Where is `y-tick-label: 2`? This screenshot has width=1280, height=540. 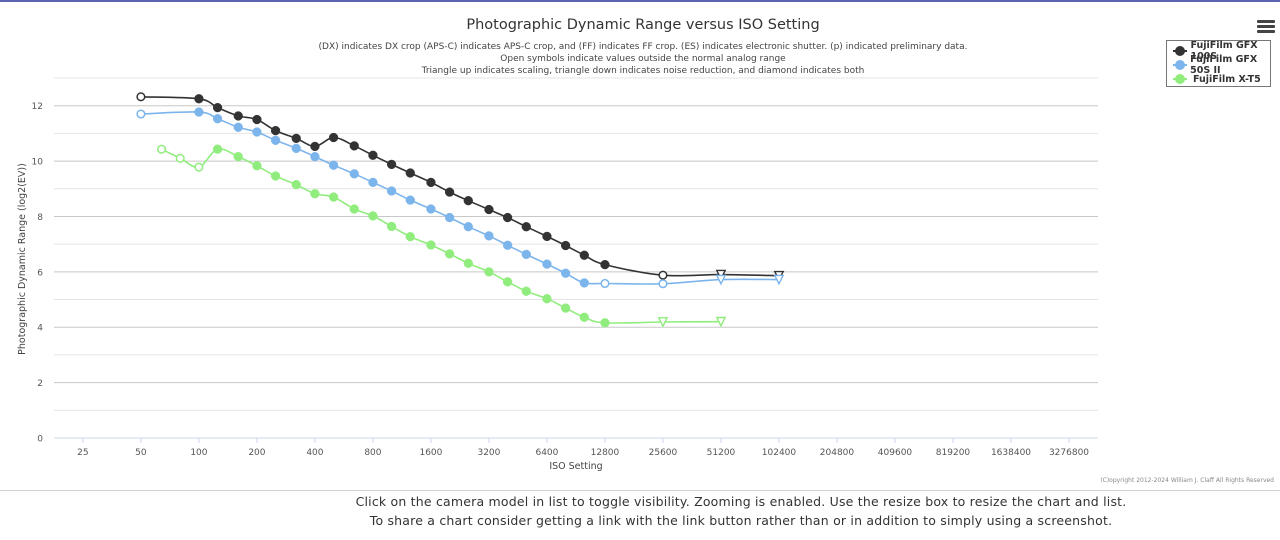
y-tick-label: 2 is located at coordinates (40, 384).